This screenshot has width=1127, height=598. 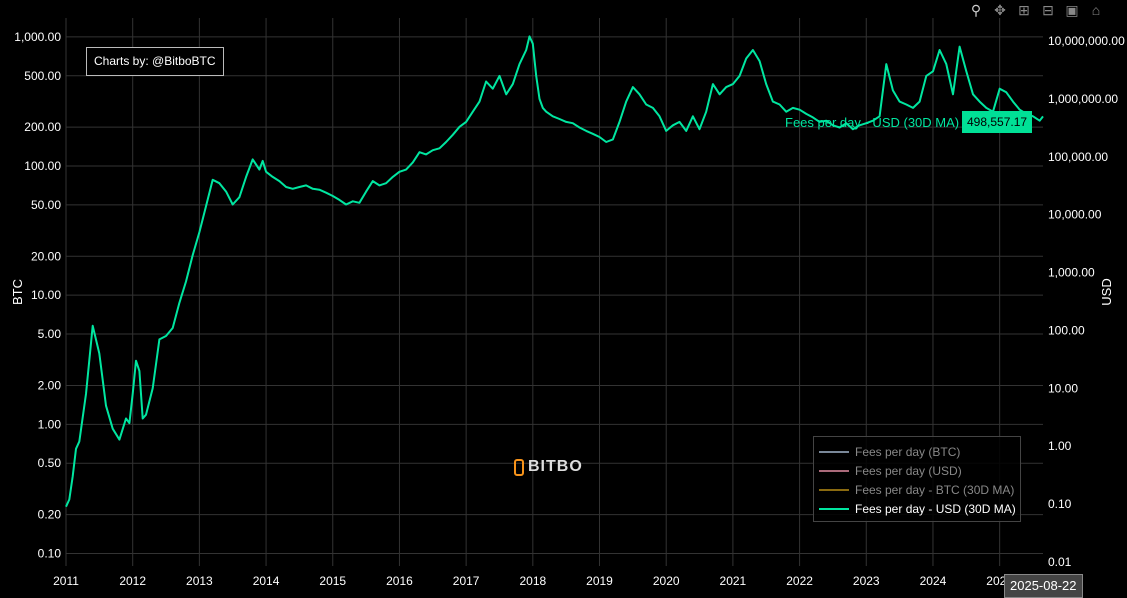 I want to click on x-tick-label: 2011, so click(x=66, y=581).